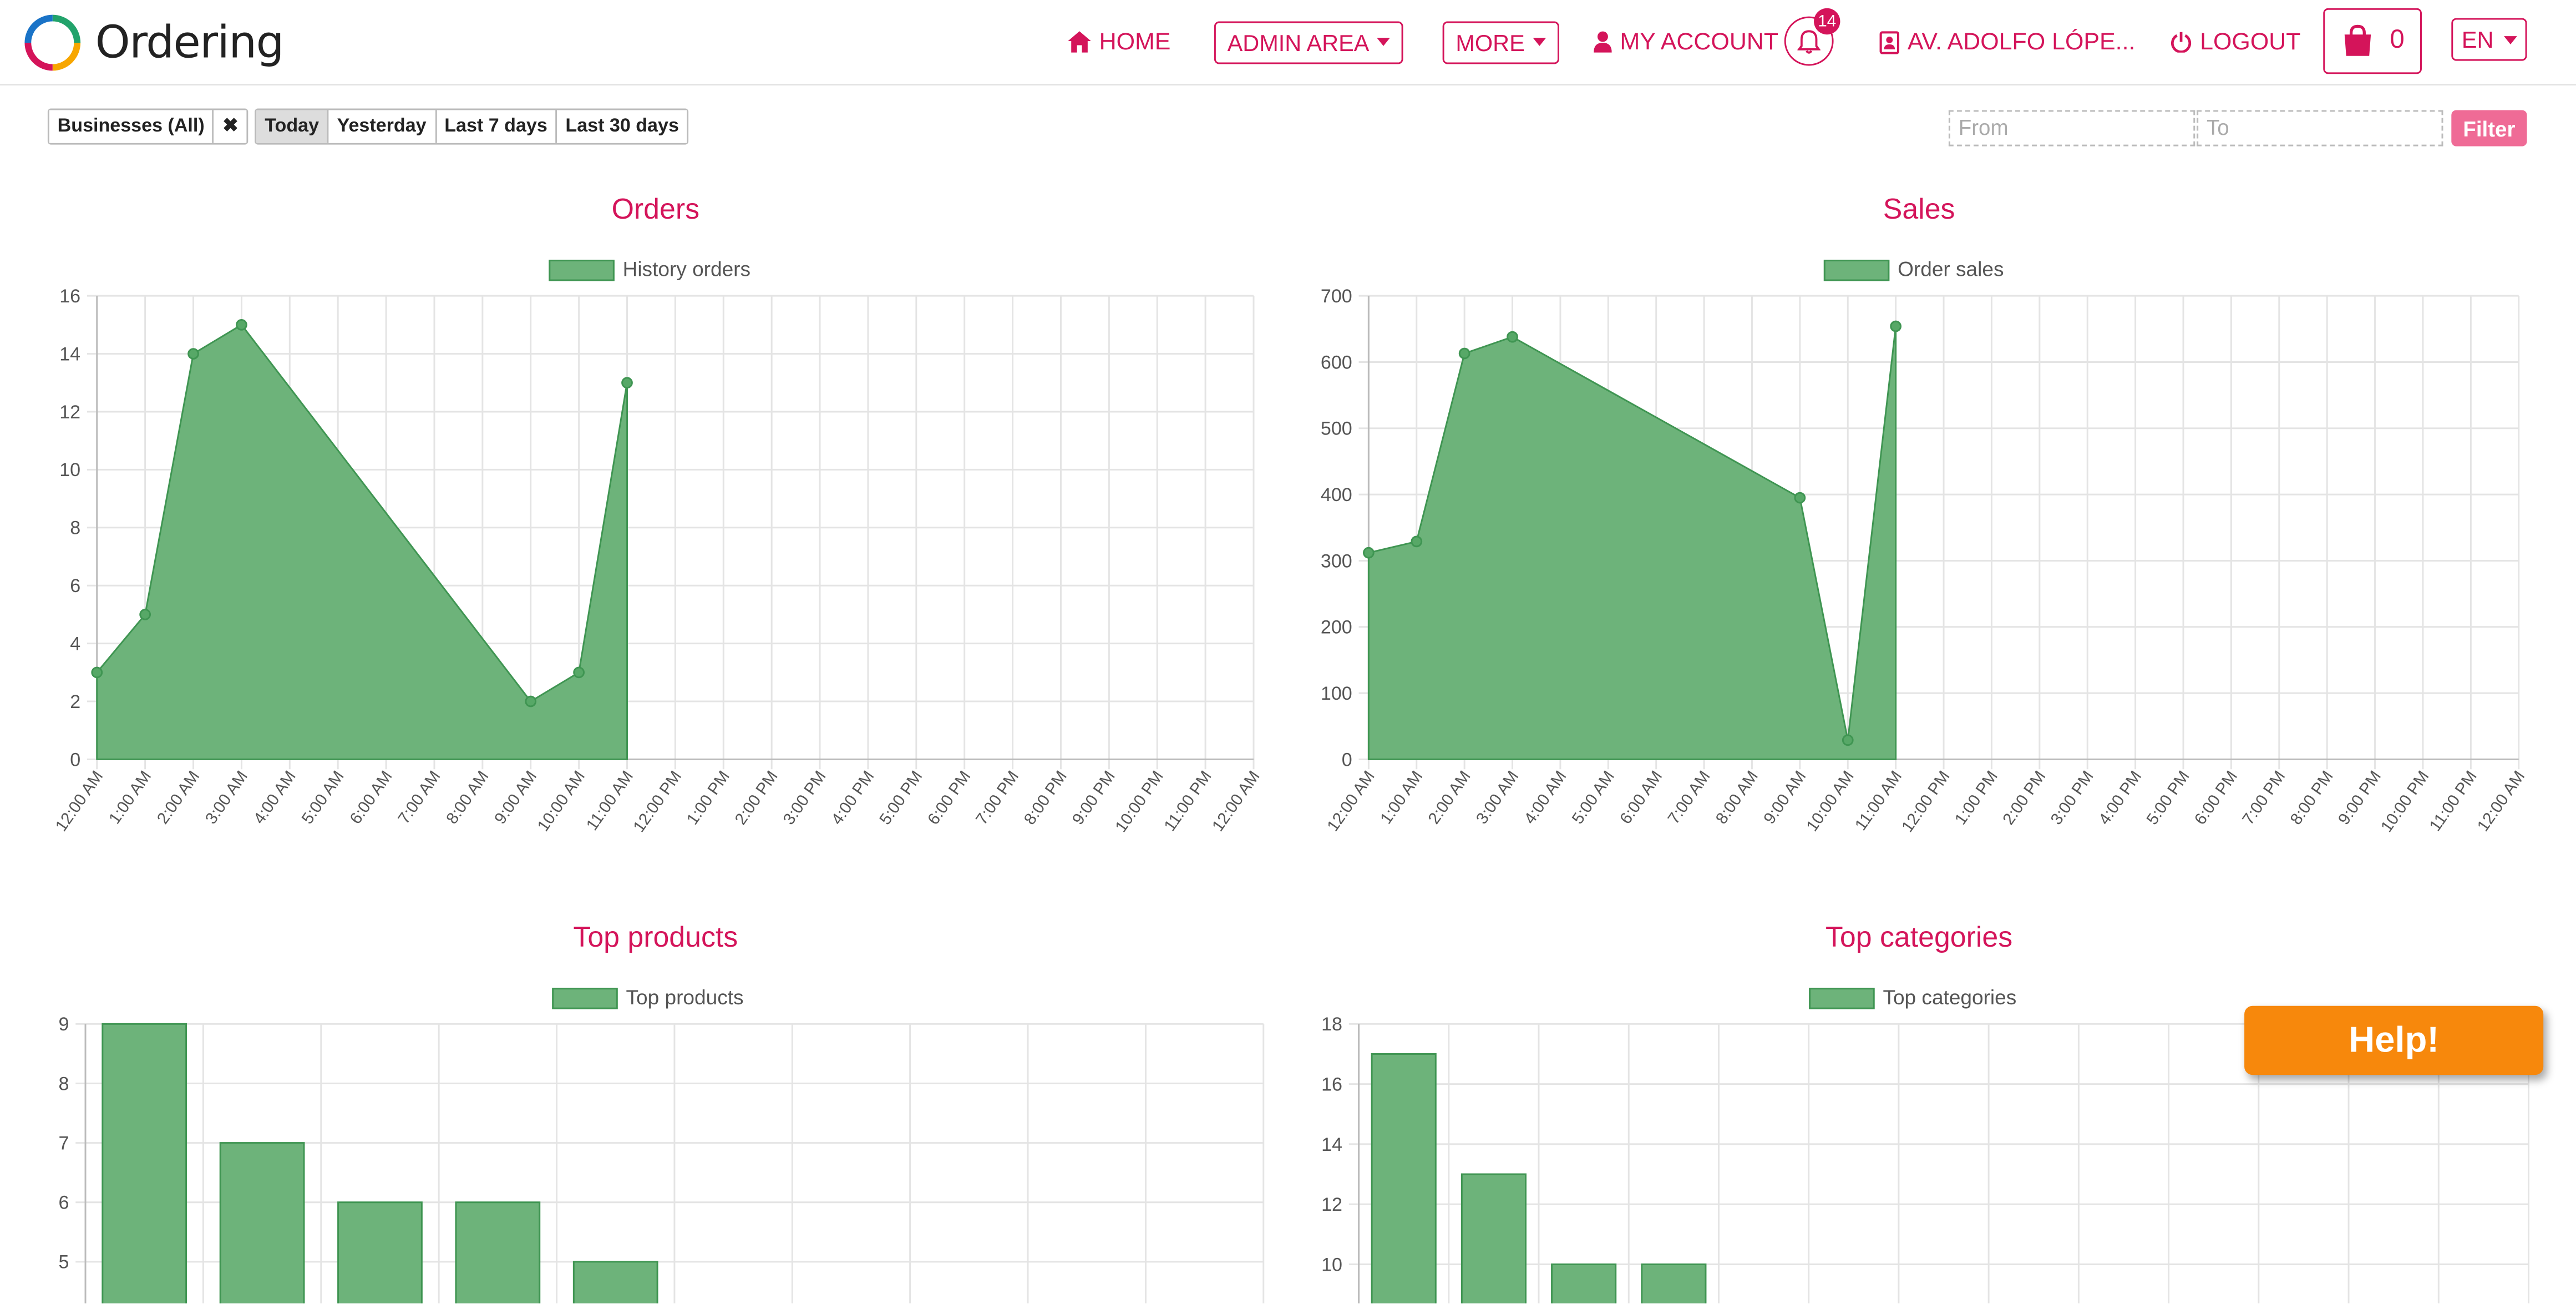 Image resolution: width=2576 pixels, height=1304 pixels. I want to click on range-today-button: Today, so click(292, 126).